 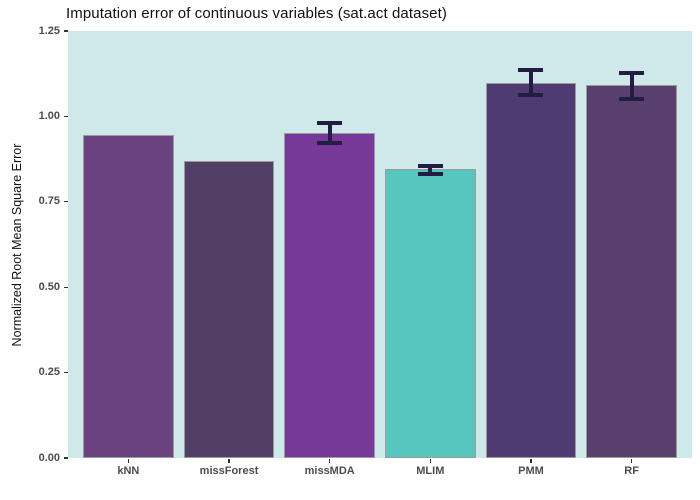 I want to click on y-tick-label: 1.25, so click(x=49, y=30).